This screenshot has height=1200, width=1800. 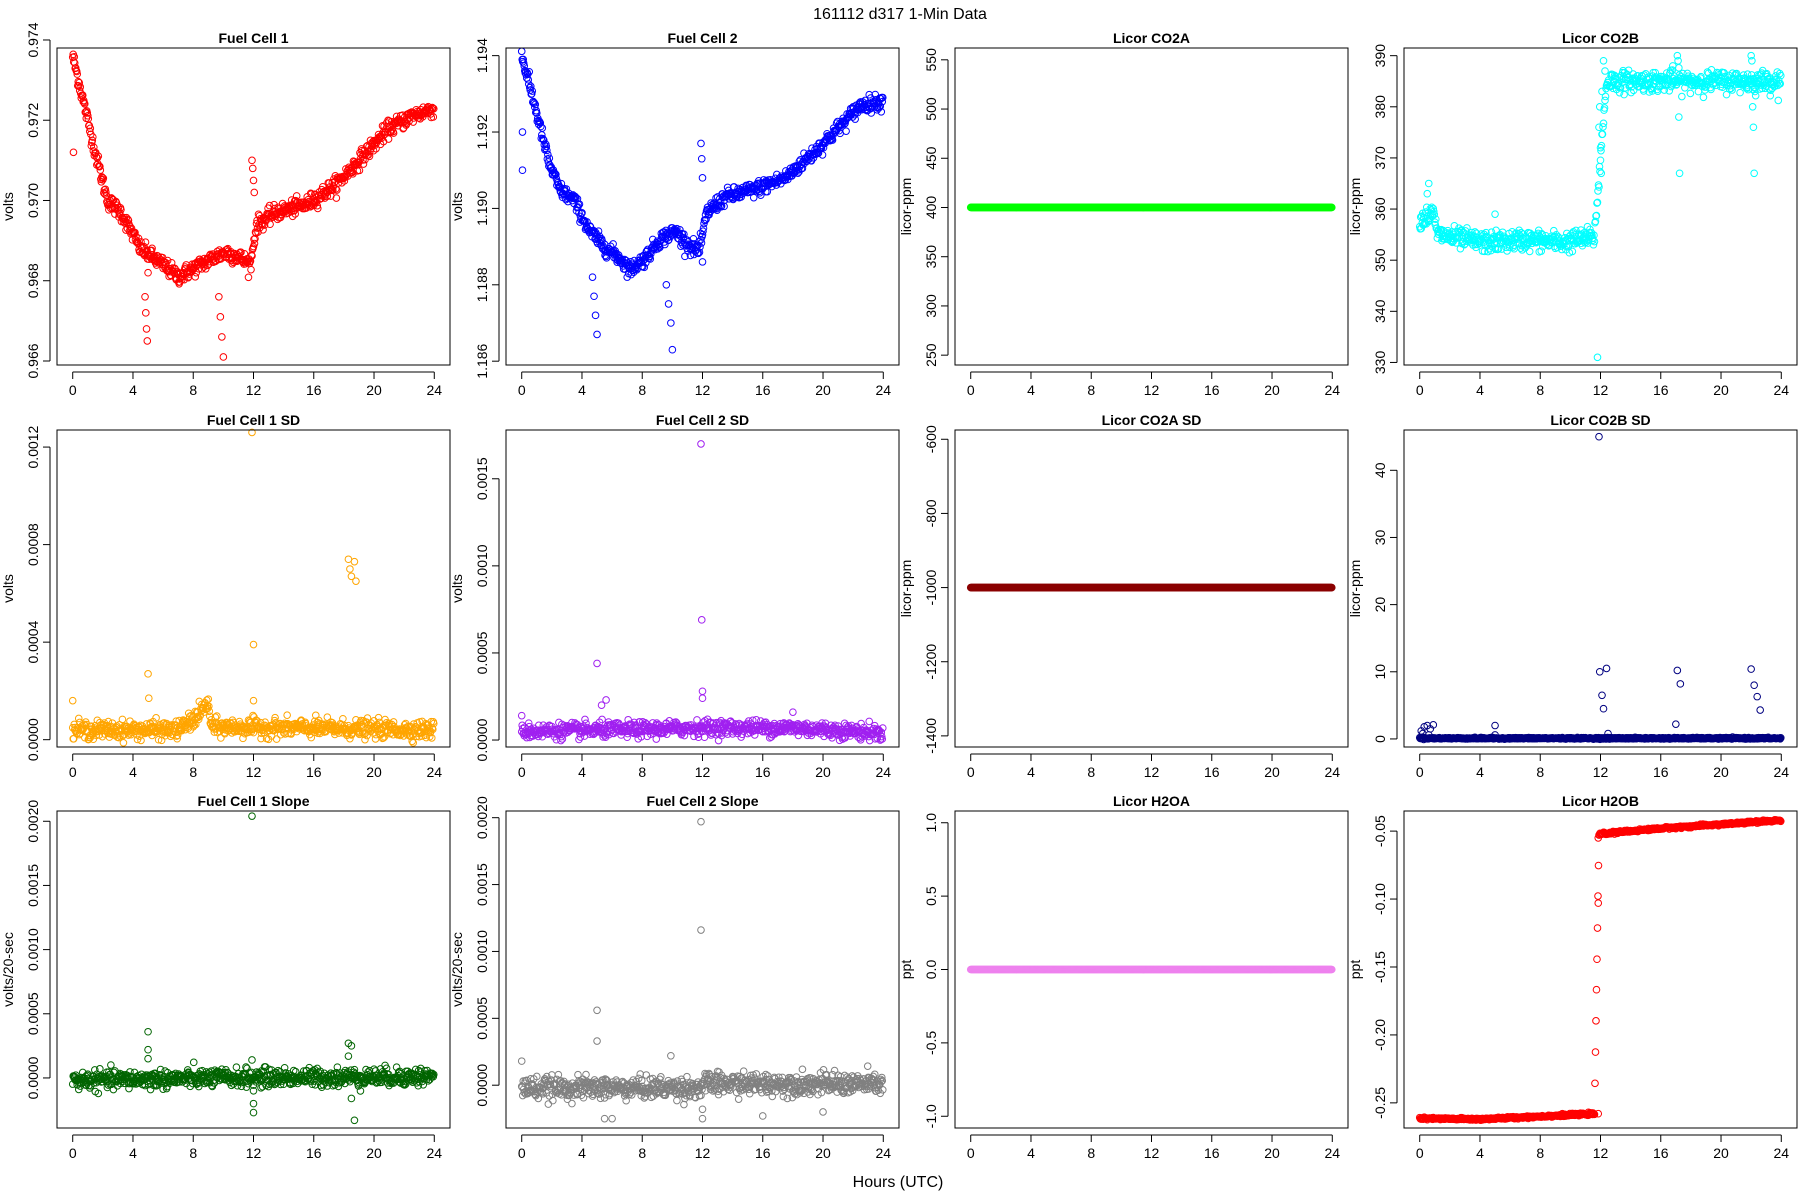 What do you see at coordinates (1380, 311) in the screenshot?
I see `y-tick-label: 340` at bounding box center [1380, 311].